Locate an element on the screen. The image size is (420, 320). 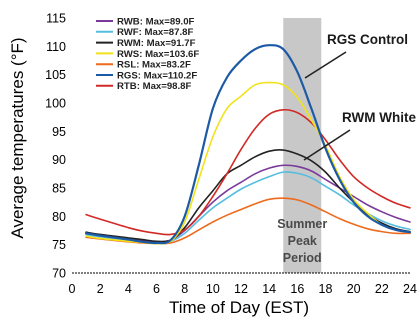
y-axis-title: Average temperatures (°F) is located at coordinates (17, 137).